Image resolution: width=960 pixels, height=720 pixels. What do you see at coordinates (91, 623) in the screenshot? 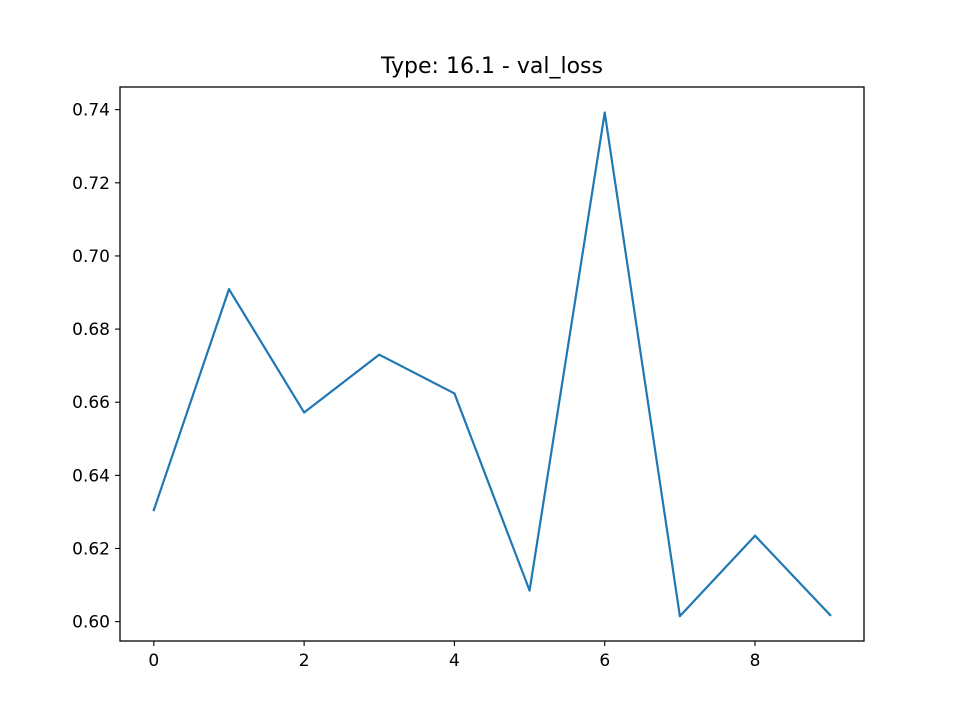
I see `y-tick-label: 0.60` at bounding box center [91, 623].